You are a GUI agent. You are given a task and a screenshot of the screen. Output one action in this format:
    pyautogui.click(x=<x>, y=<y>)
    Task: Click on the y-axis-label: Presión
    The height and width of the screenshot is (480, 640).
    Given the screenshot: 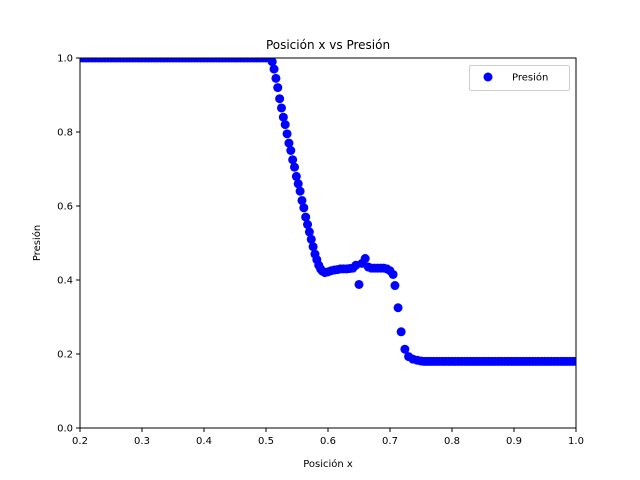 What is the action you would take?
    pyautogui.click(x=37, y=243)
    